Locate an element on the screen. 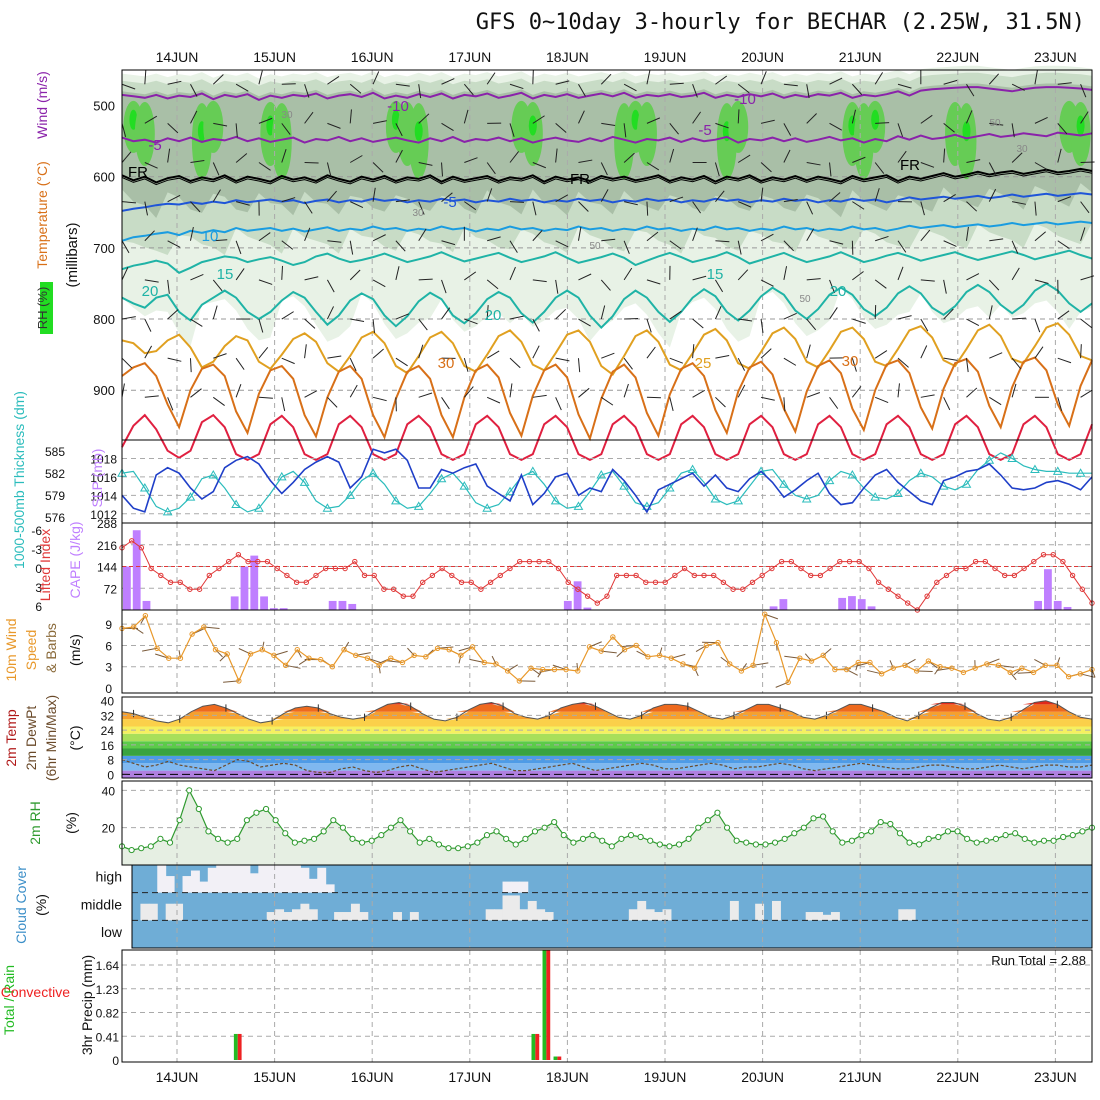 This screenshot has height=1100, width=1100. top-date-label: 21JUN is located at coordinates (860, 57).